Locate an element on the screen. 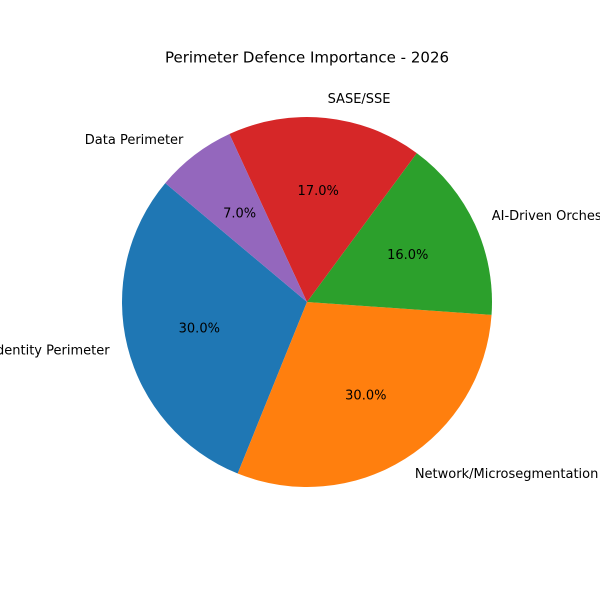 This screenshot has width=600, height=600. chart-title: Perimeter Defence Importance - 2026 is located at coordinates (307, 58).